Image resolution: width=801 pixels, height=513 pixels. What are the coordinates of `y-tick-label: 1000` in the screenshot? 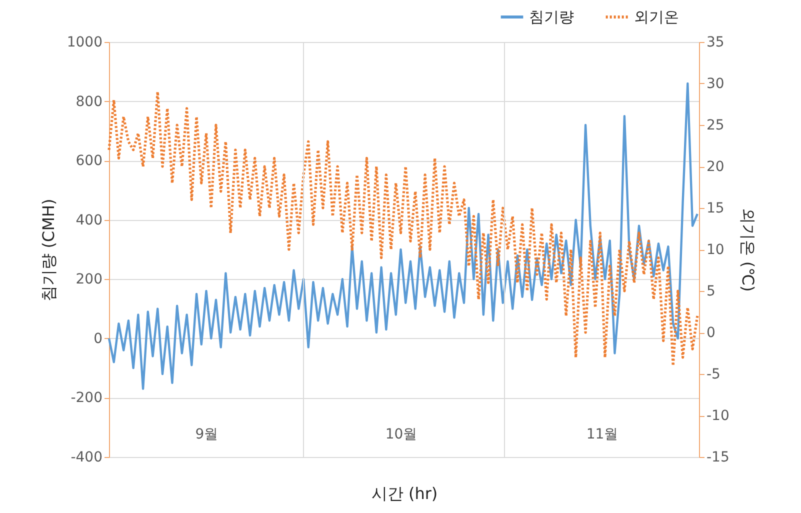 It's located at (84, 42).